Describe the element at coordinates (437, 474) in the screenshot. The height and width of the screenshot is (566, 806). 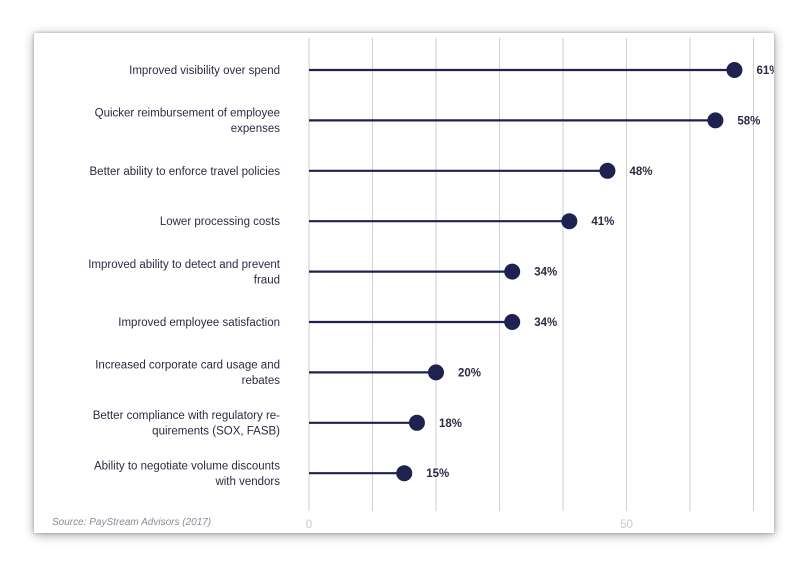
I see `data-label: 15%` at that location.